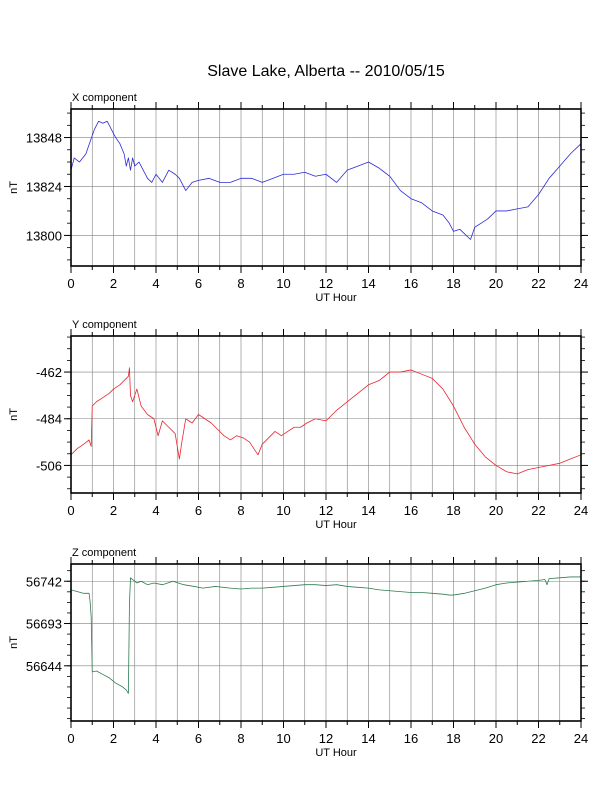  I want to click on y-tick-label: 56644, so click(44, 666).